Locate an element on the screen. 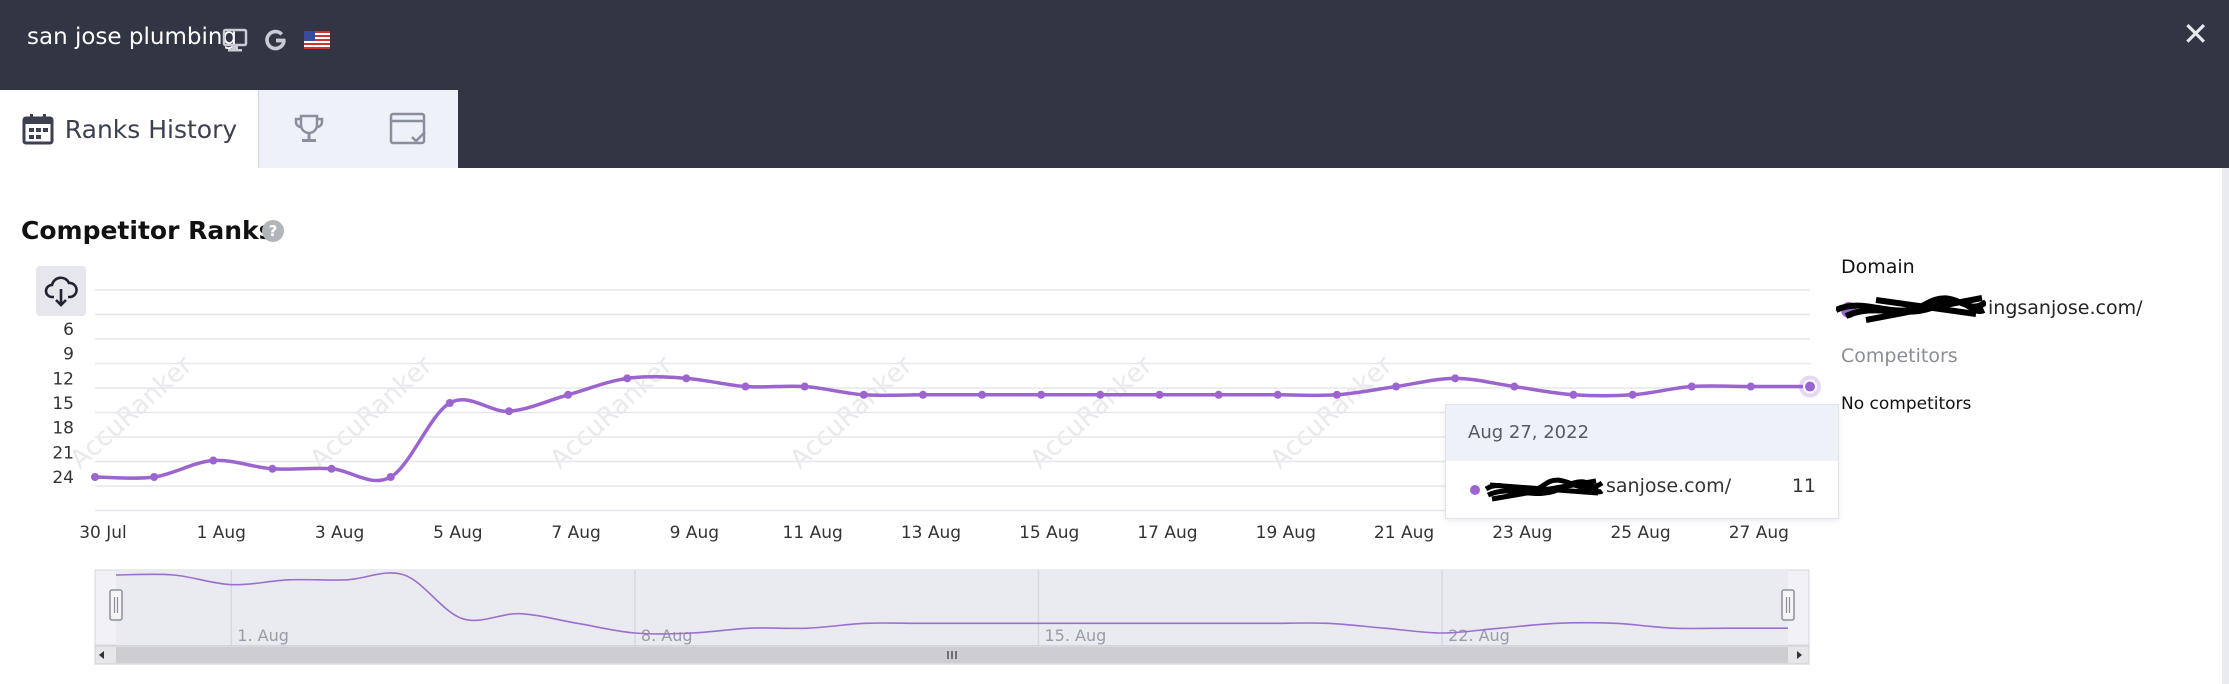 The image size is (2229, 684). y-tick-label: 6 is located at coordinates (68, 330).